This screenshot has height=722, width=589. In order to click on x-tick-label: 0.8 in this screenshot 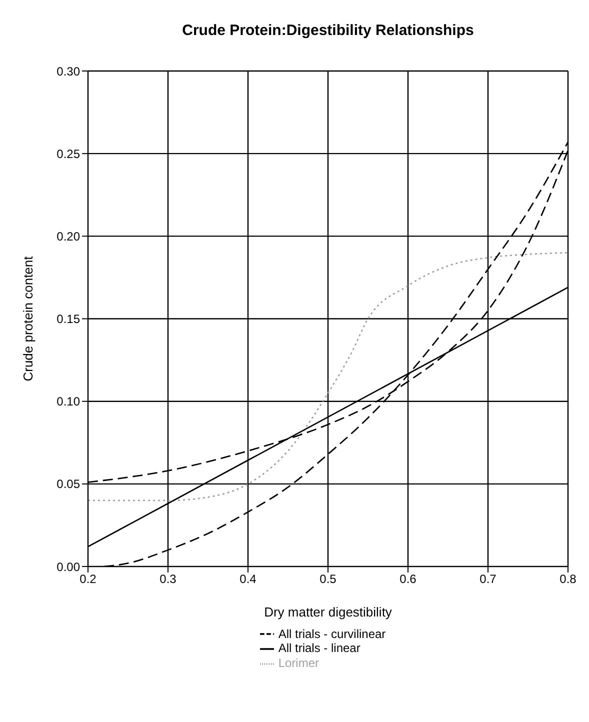, I will do `click(568, 579)`.